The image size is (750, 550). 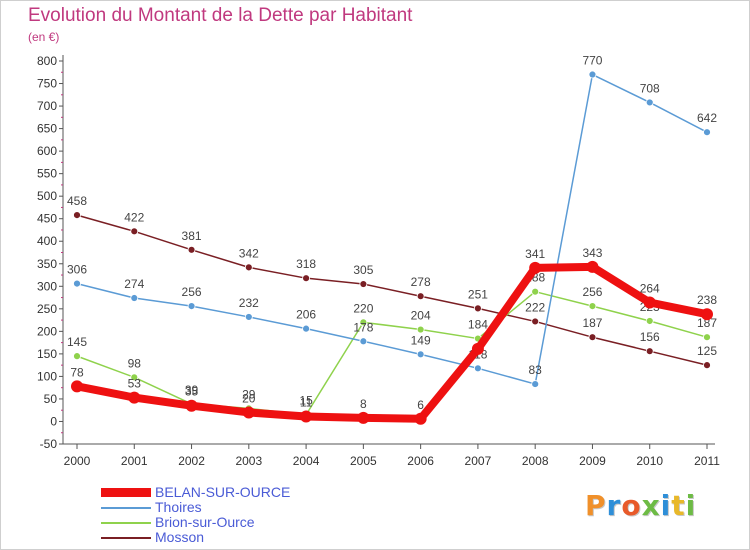 What do you see at coordinates (306, 315) in the screenshot?
I see `data-label: 206` at bounding box center [306, 315].